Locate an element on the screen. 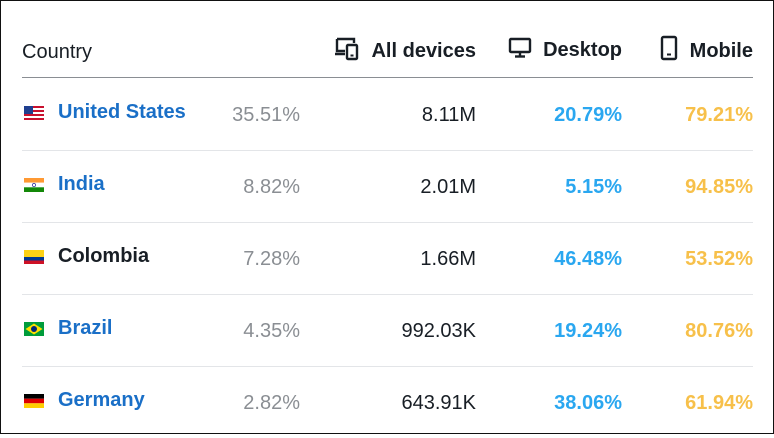 This screenshot has width=774, height=438. desktop-share: 38.06% is located at coordinates (588, 403).